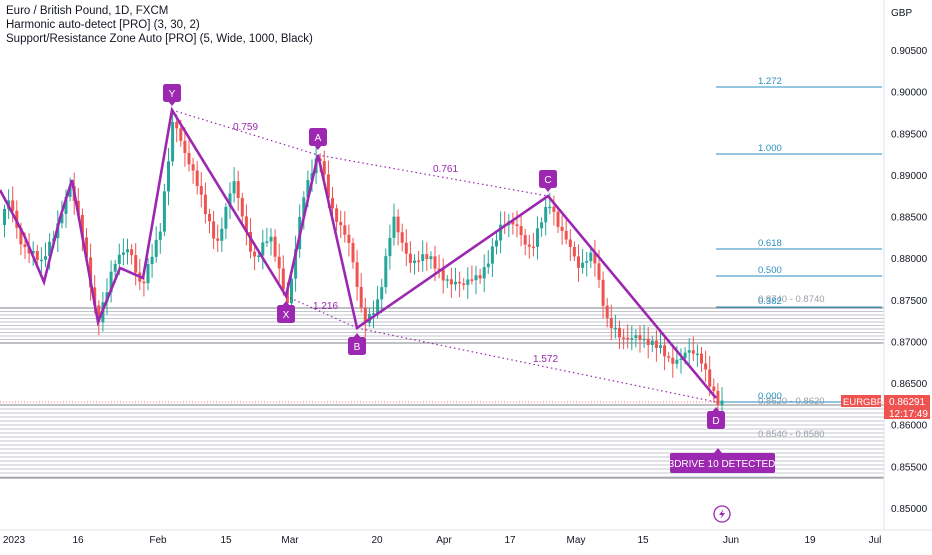 This screenshot has height=555, width=932. What do you see at coordinates (548, 181) in the screenshot?
I see `pattern-point-c: C` at bounding box center [548, 181].